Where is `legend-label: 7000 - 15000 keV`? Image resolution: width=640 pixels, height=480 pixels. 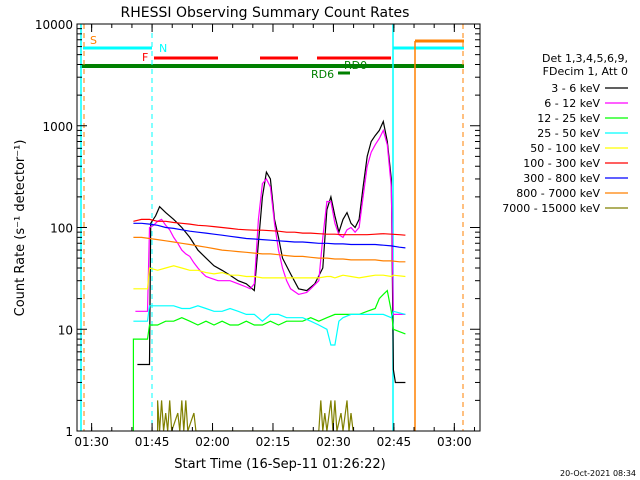 legend-label: 7000 - 15000 keV is located at coordinates (551, 208).